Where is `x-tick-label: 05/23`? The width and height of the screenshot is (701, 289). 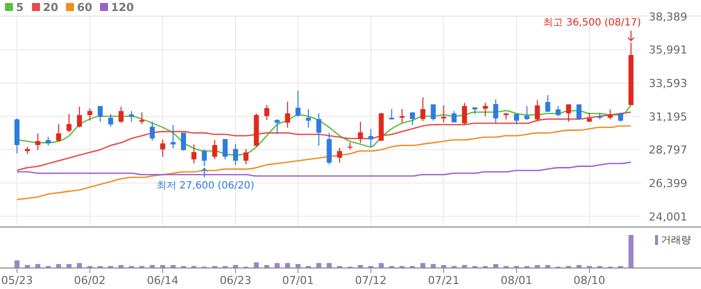 x-tick-label: 05/23 is located at coordinates (17, 280).